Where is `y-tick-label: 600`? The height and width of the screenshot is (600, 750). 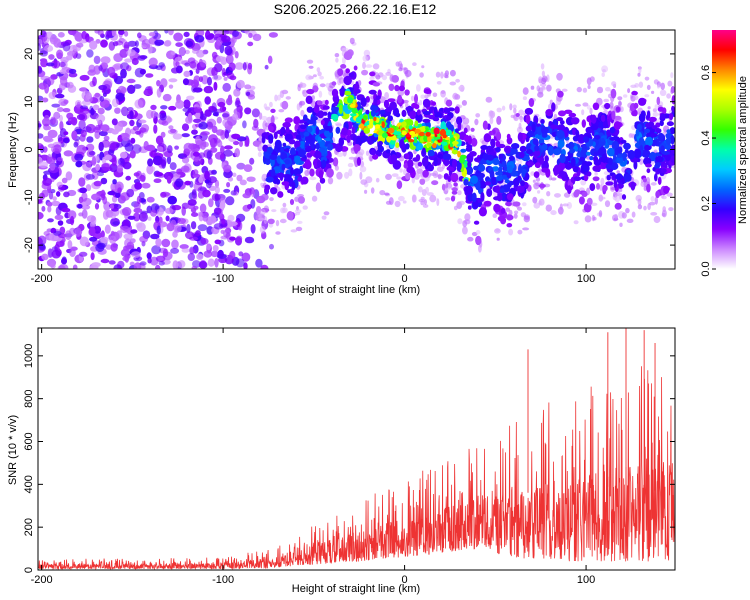
y-tick-label: 600 is located at coordinates (29, 441).